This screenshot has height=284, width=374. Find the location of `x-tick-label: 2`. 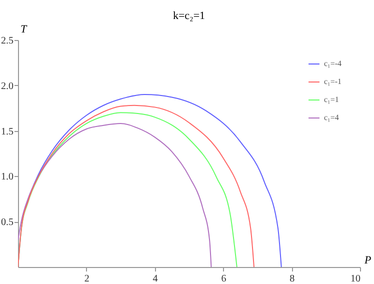

x-tick-label: 2 is located at coordinates (87, 279).